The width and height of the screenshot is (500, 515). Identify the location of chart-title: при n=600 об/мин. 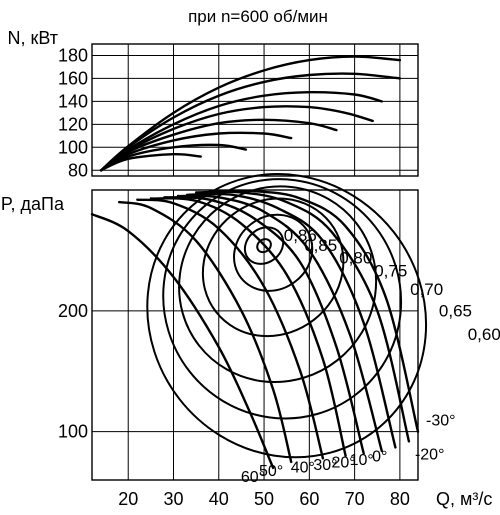
(258, 16).